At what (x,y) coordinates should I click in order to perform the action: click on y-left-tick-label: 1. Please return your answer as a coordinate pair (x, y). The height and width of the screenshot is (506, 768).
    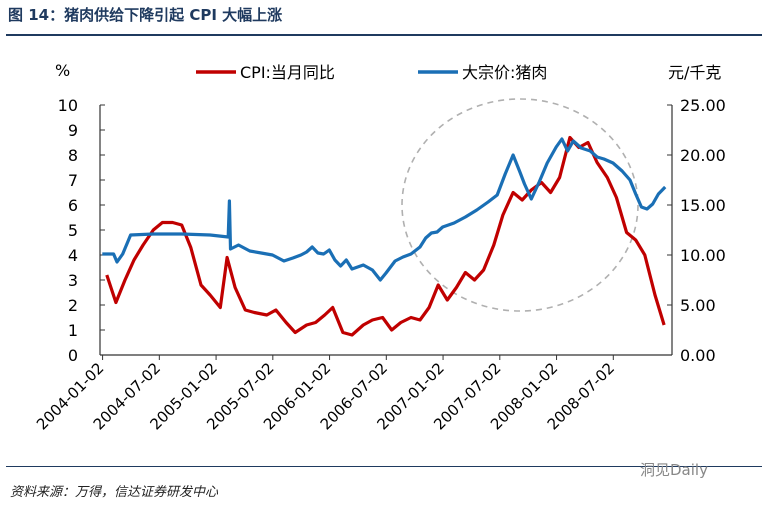
    Looking at the image, I should click on (73, 330).